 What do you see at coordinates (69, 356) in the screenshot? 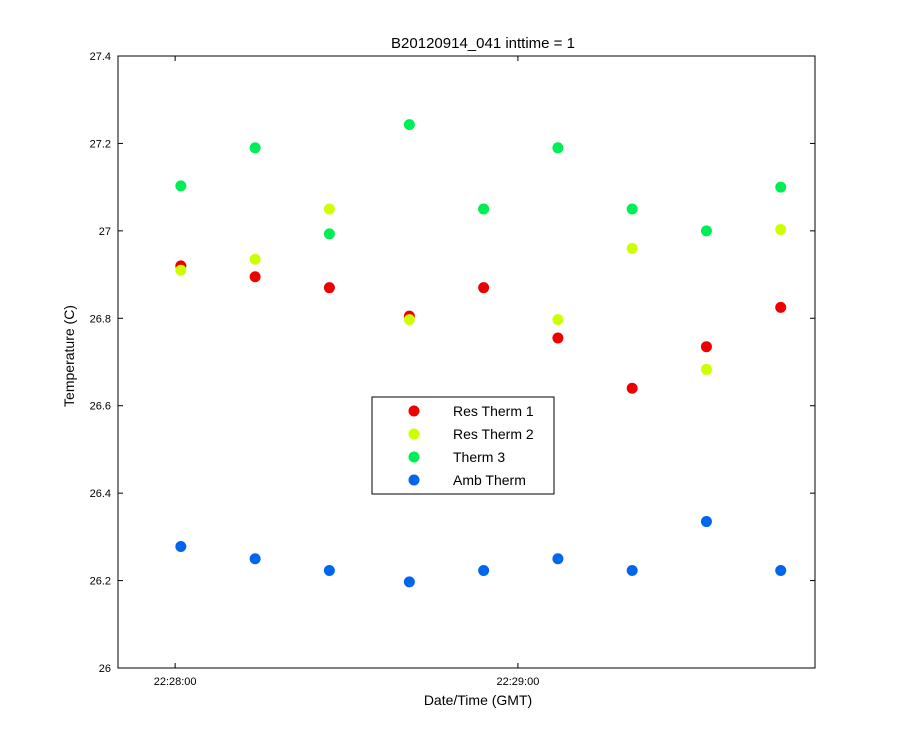
I see `y-axis-label: Temperature (C)` at bounding box center [69, 356].